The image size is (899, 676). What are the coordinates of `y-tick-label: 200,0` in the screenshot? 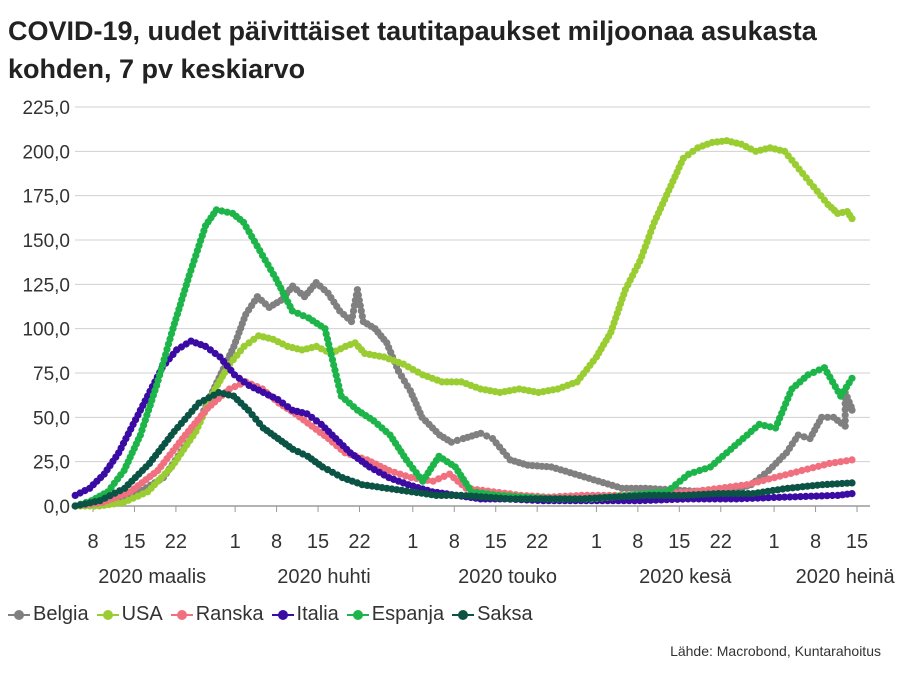 It's located at (46, 152).